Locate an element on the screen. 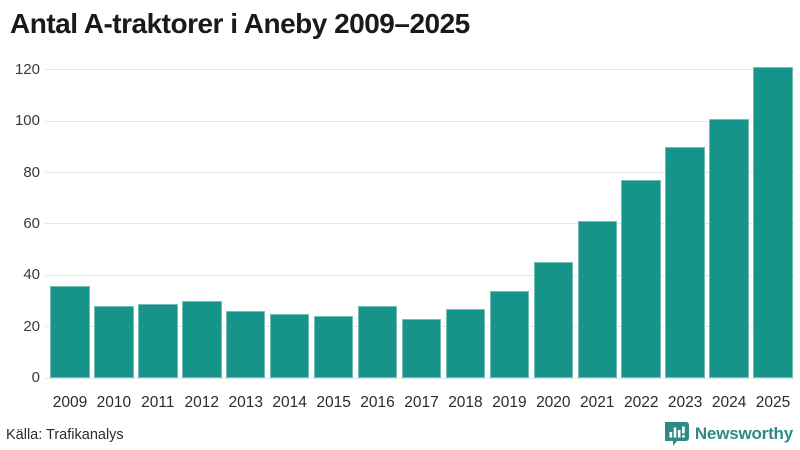 This screenshot has height=450, width=800. bar-2020 is located at coordinates (553, 320).